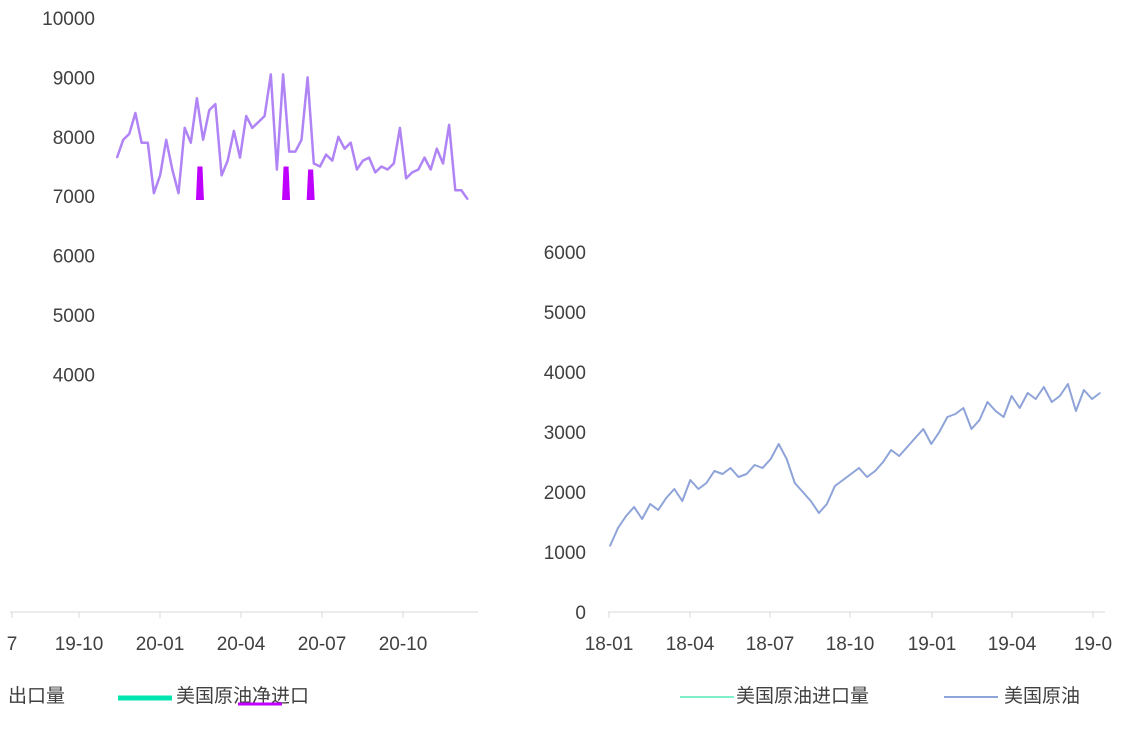  Describe the element at coordinates (160, 644) in the screenshot. I see `left-x-tick-2: 20-01` at that location.